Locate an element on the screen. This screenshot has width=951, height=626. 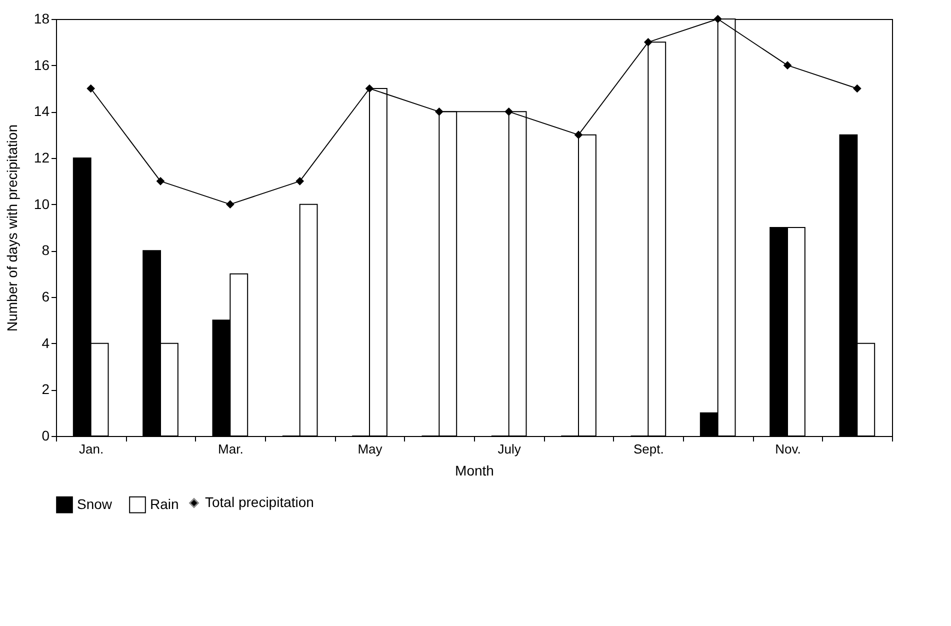
legend-label: Rain is located at coordinates (164, 504).